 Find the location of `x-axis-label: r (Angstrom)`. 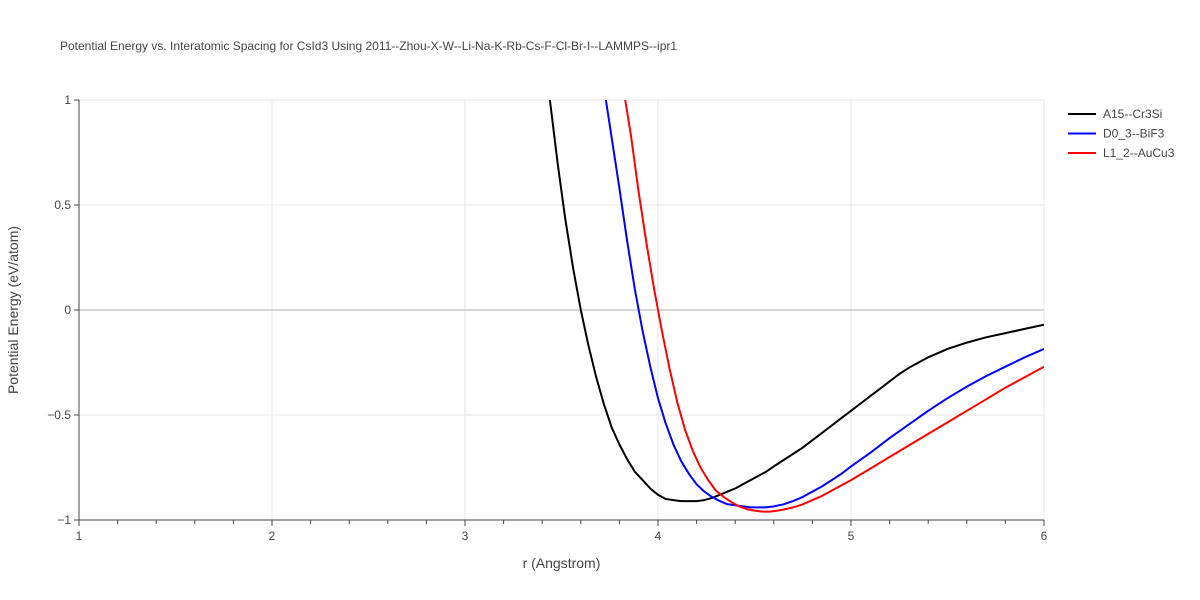

x-axis-label: r (Angstrom) is located at coordinates (562, 563).